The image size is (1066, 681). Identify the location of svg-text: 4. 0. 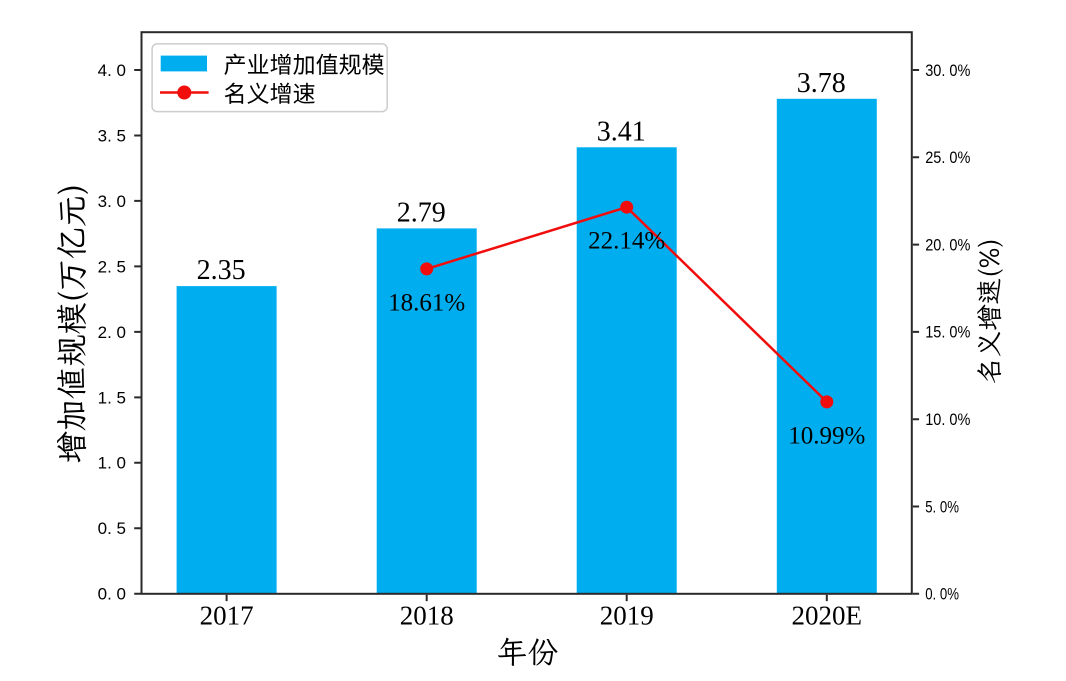
(112, 70).